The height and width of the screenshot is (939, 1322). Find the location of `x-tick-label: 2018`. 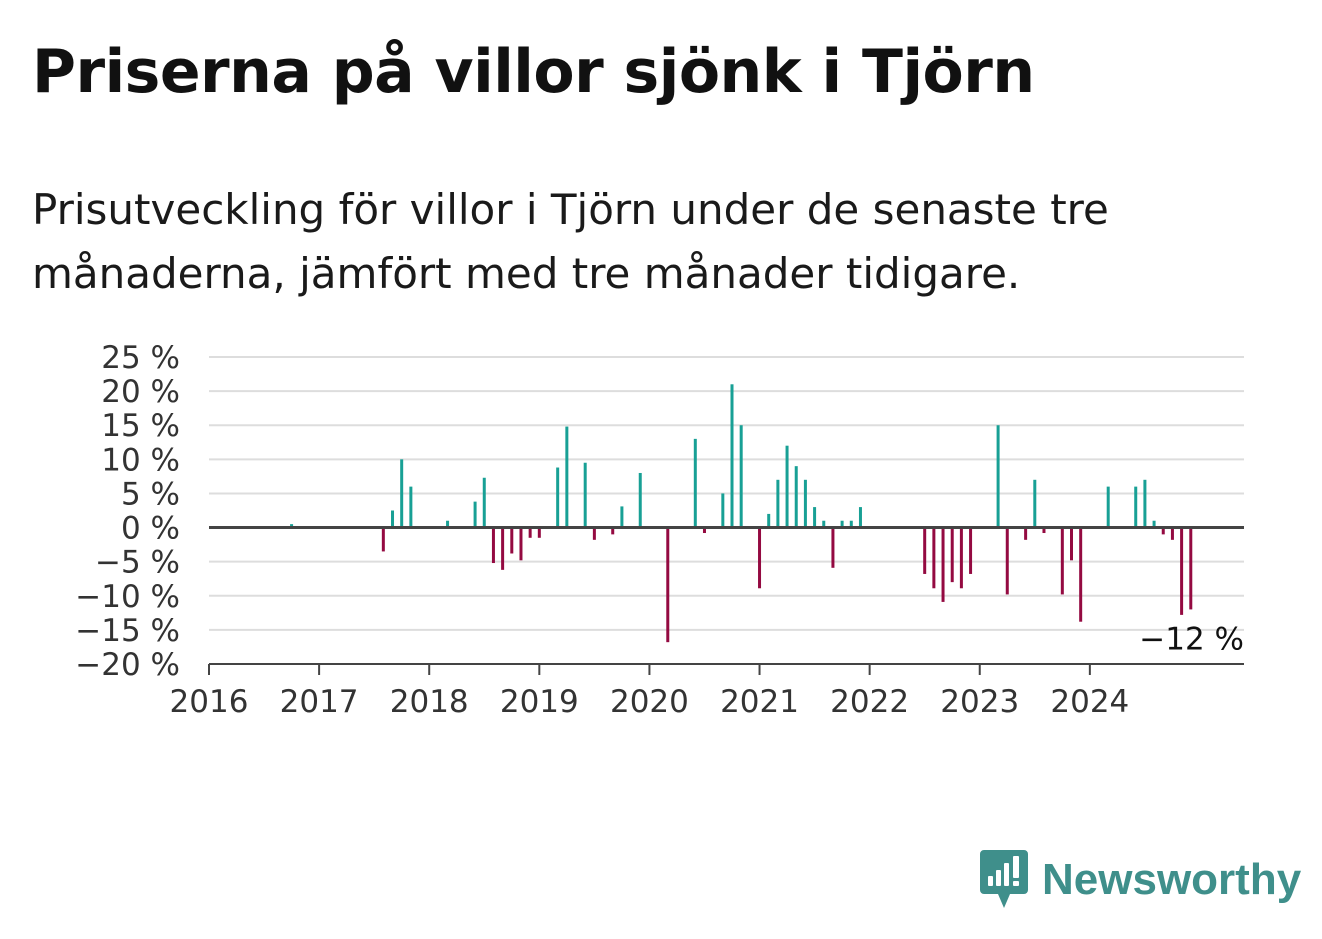

x-tick-label: 2018 is located at coordinates (429, 702).